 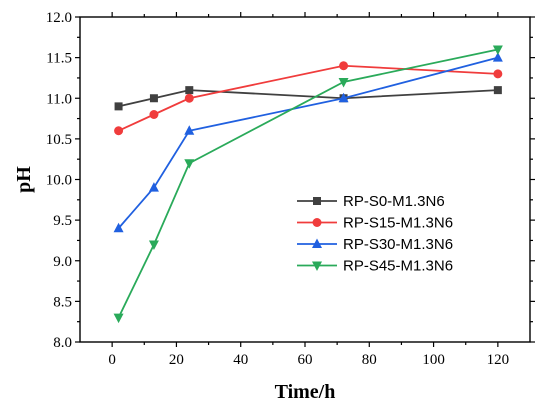 I want to click on legend-item: RP-S0-M1.3N6, so click(x=371, y=201).